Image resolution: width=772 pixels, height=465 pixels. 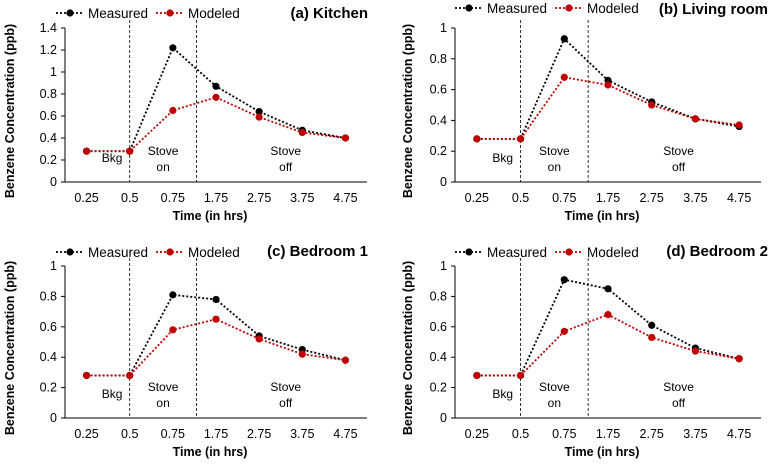 I want to click on y-tick-label: 0.8, so click(x=438, y=296).